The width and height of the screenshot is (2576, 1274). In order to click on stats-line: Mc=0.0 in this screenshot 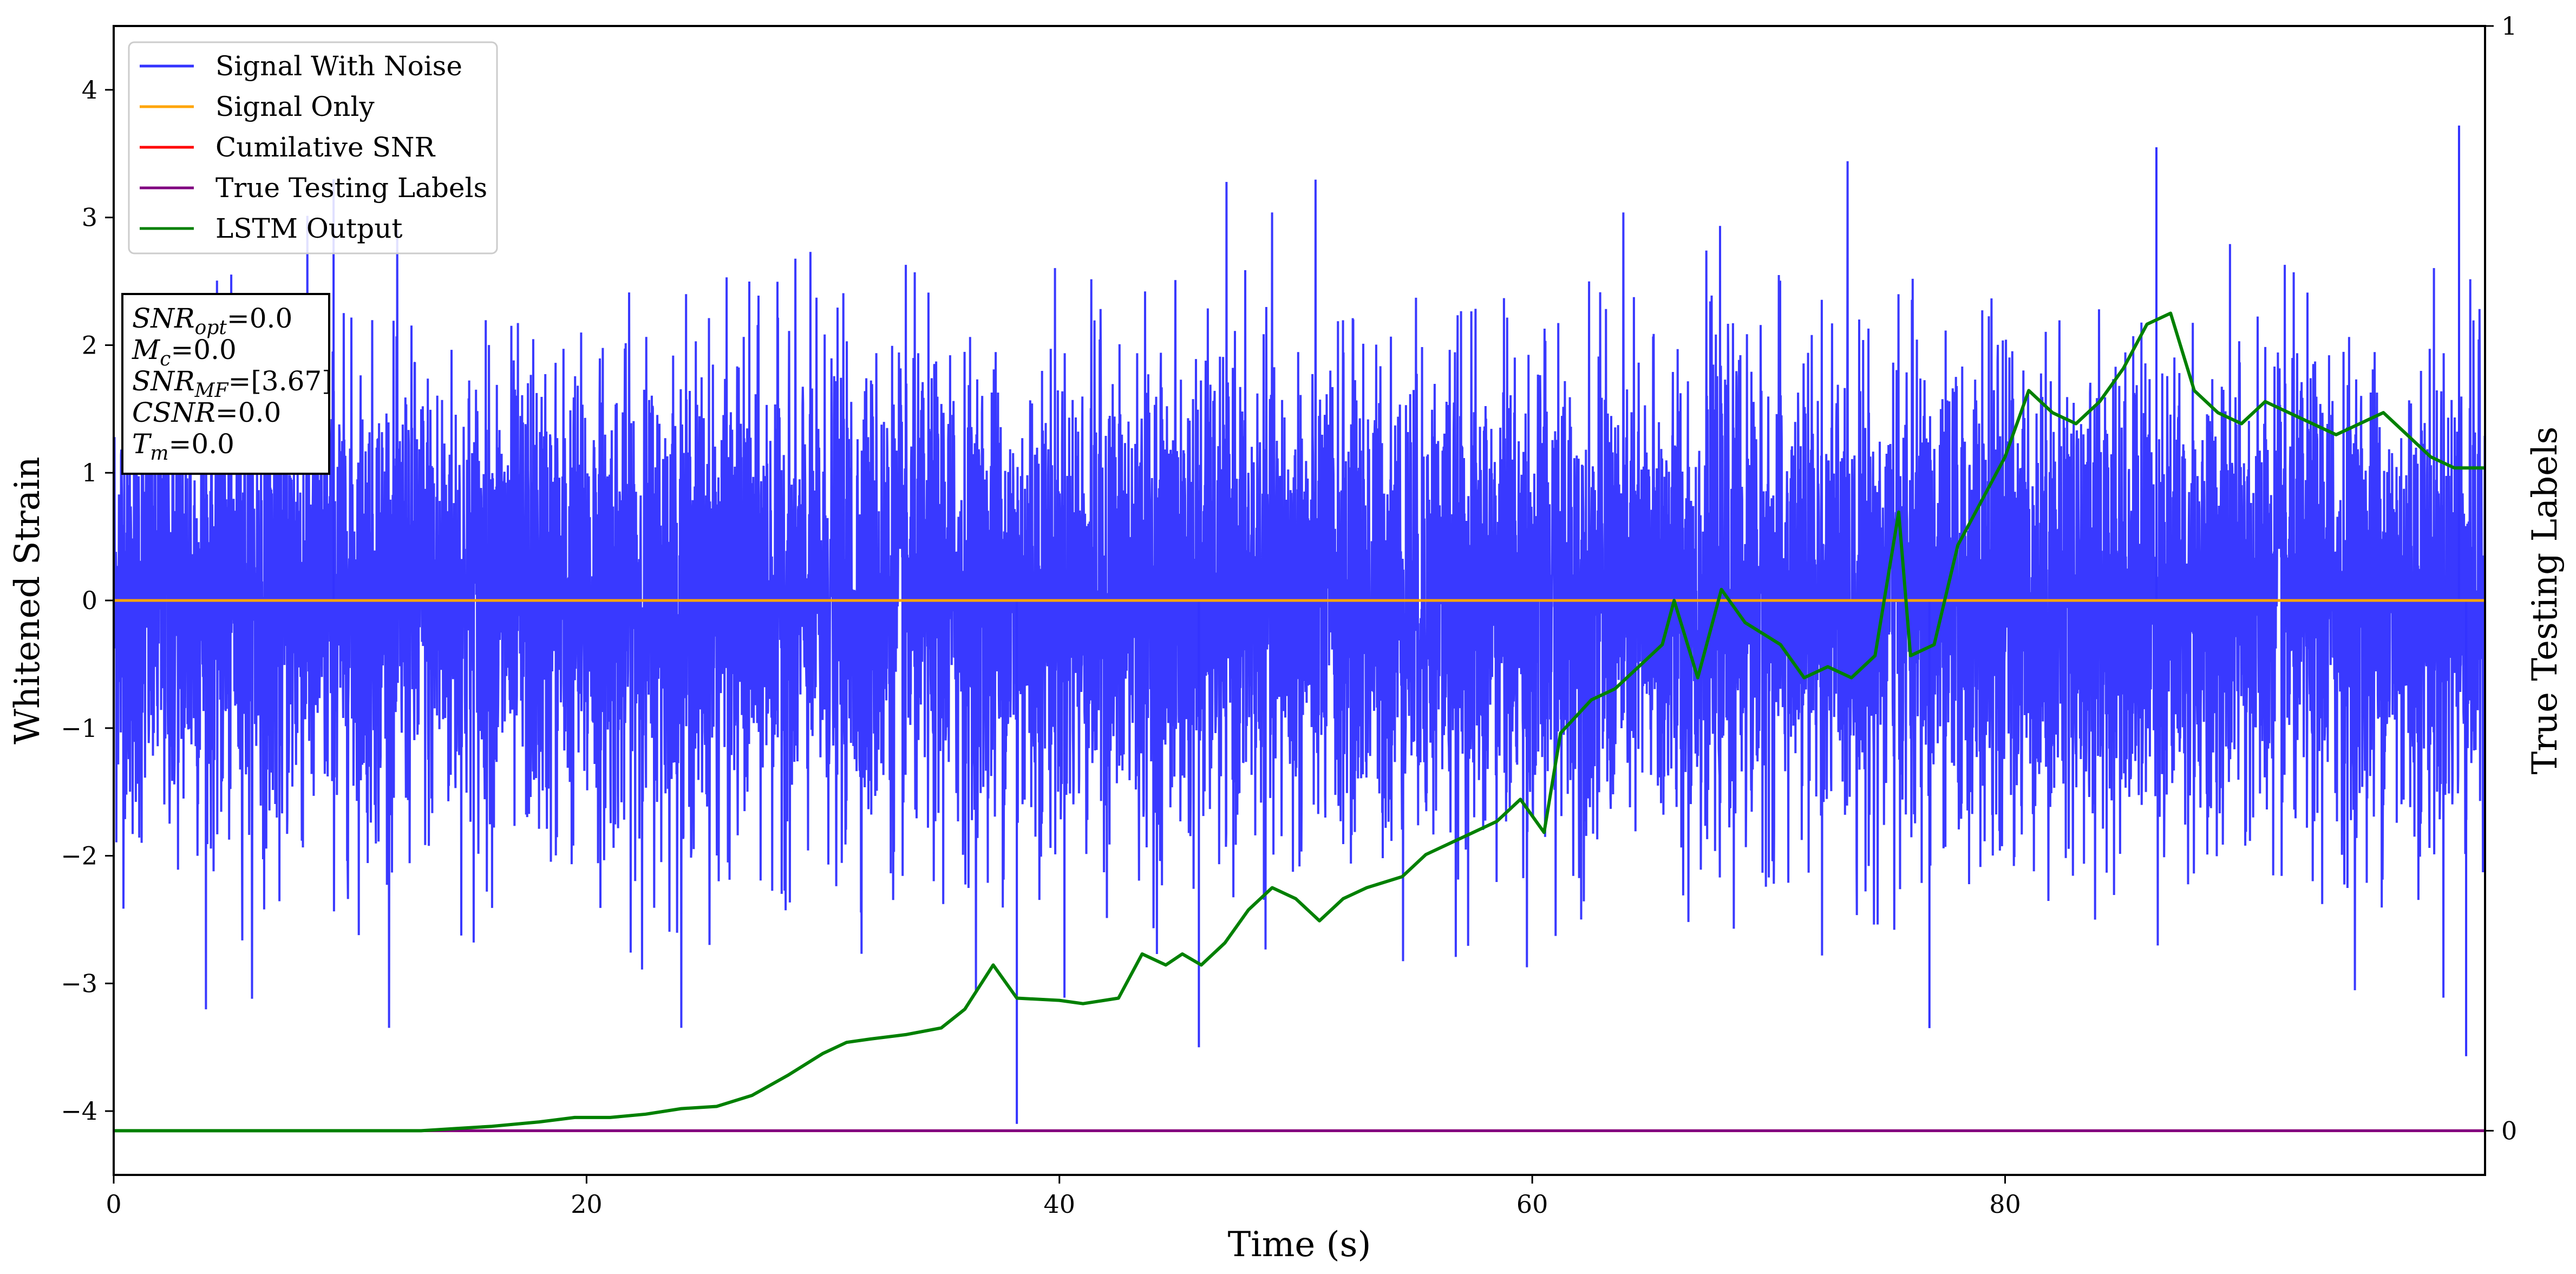, I will do `click(184, 352)`.